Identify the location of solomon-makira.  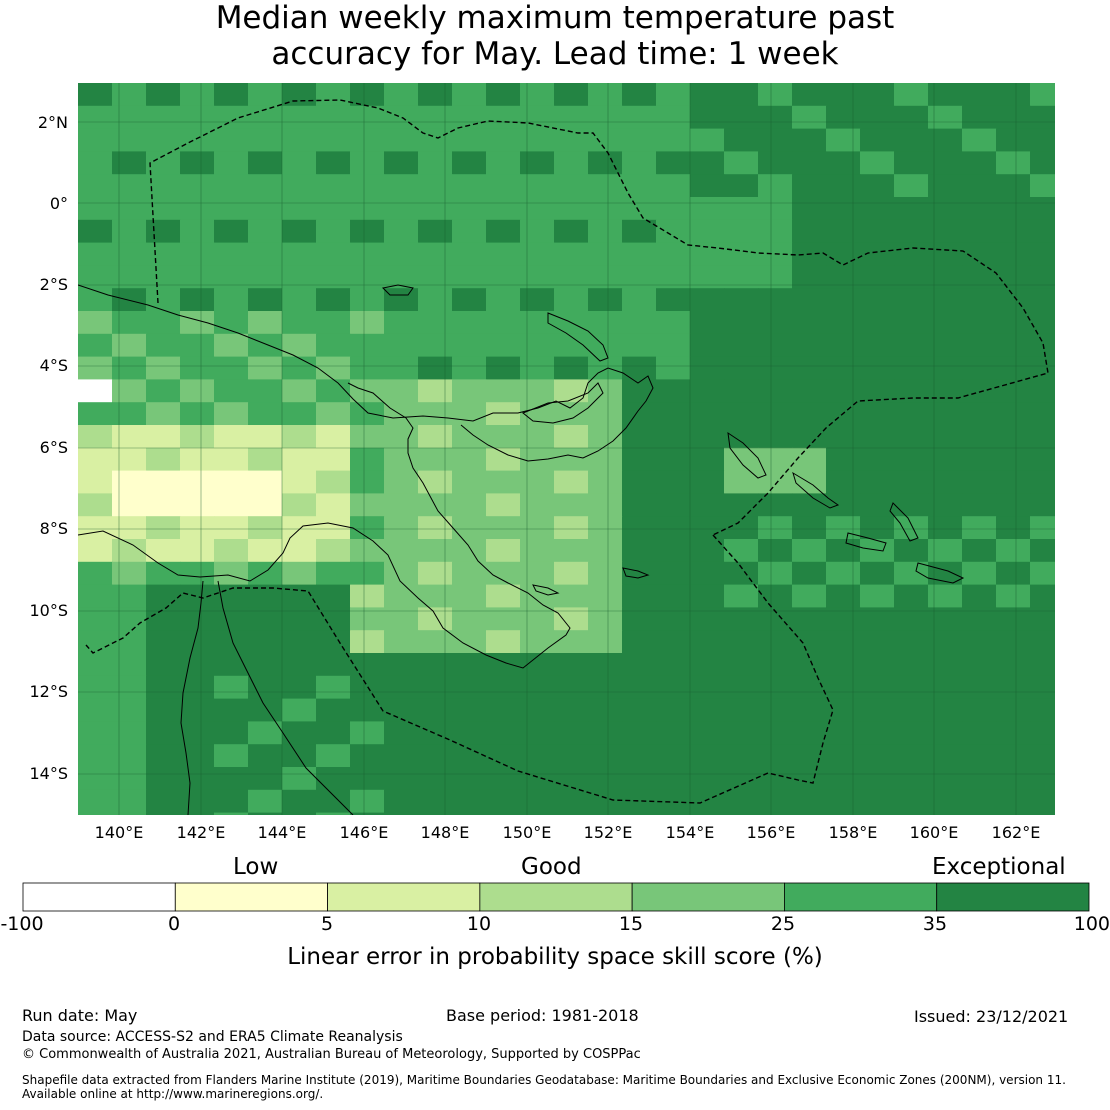
(940, 573).